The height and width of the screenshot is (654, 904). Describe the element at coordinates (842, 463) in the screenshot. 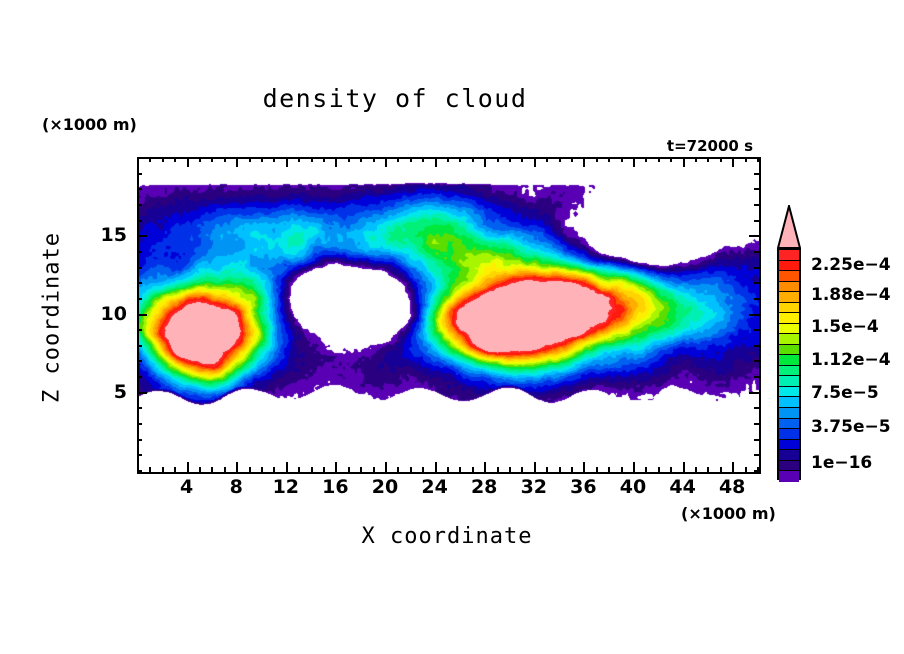

I see `colorbar-tick-label: 1e−16` at that location.